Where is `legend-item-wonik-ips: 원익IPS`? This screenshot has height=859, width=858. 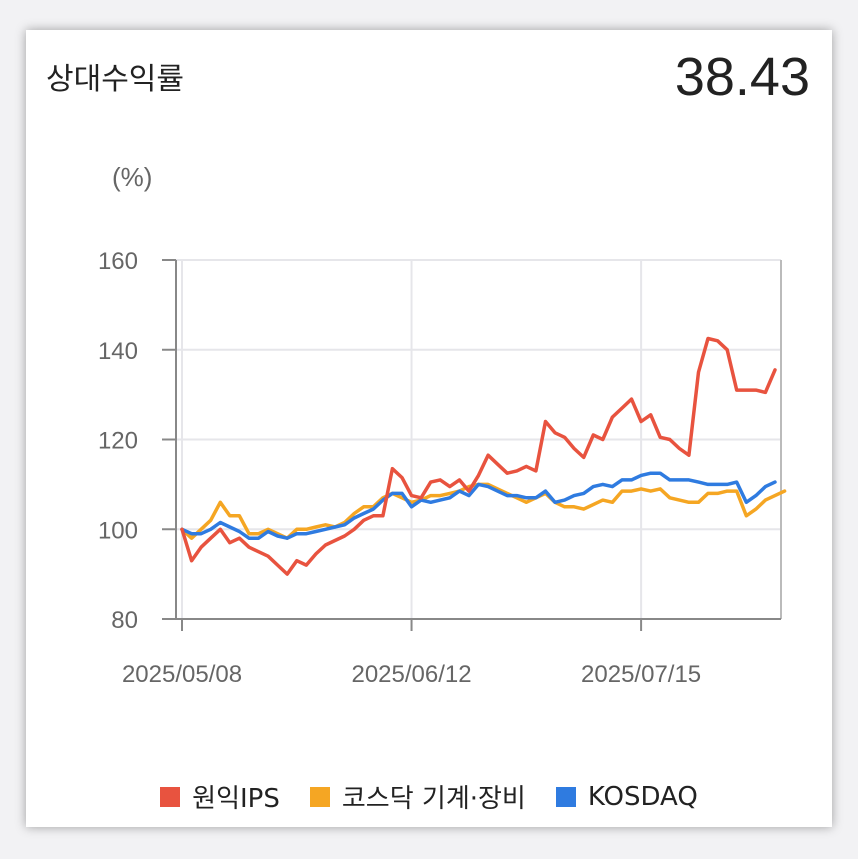 legend-item-wonik-ips: 원익IPS is located at coordinates (220, 796).